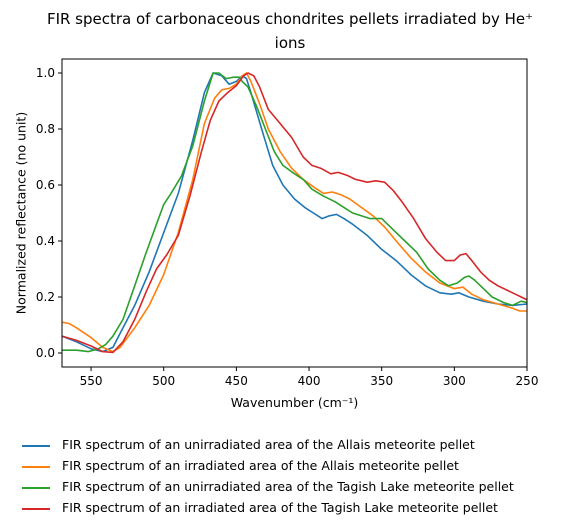 This screenshot has width=580, height=532. What do you see at coordinates (45, 73) in the screenshot?
I see `y-tick-label: 1.0` at bounding box center [45, 73].